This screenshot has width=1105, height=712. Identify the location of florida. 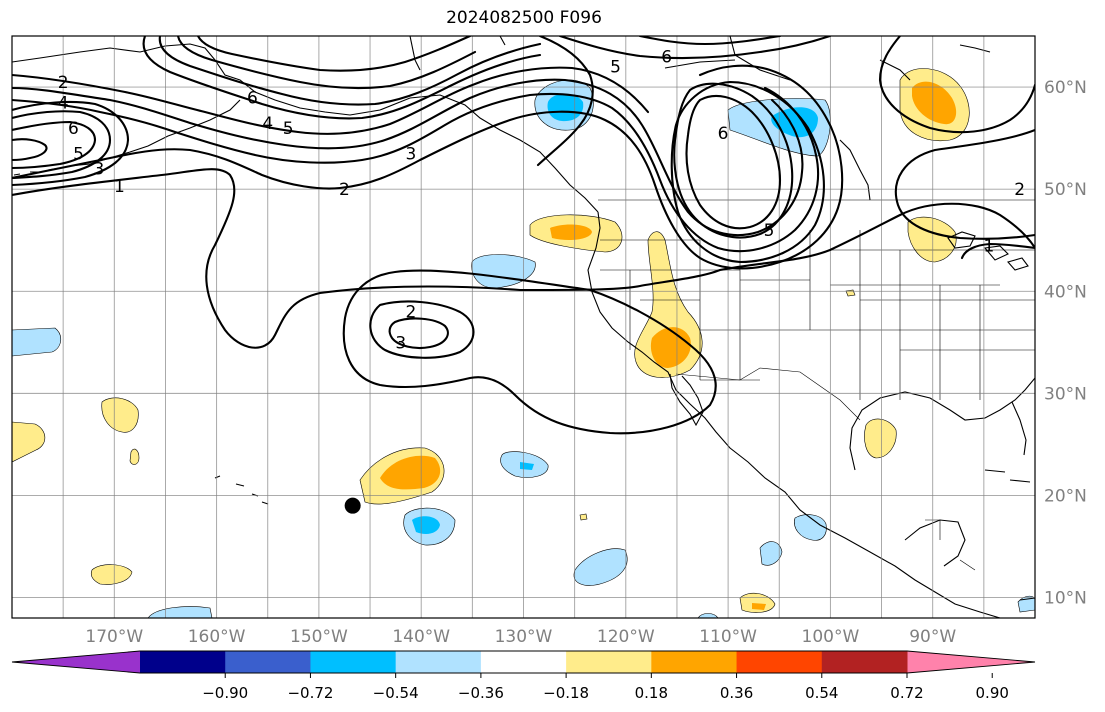
(1019, 428).